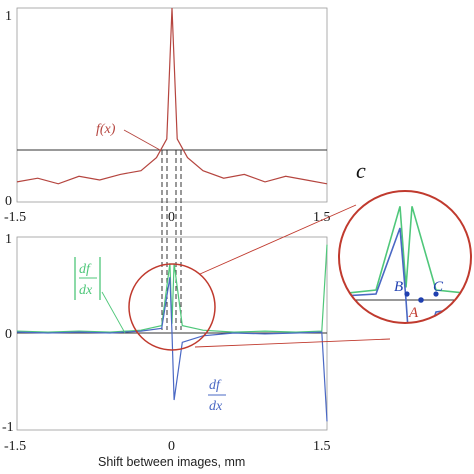 This screenshot has height=474, width=474. Describe the element at coordinates (278, 239) in the screenshot. I see `zoom-connector-top` at that location.